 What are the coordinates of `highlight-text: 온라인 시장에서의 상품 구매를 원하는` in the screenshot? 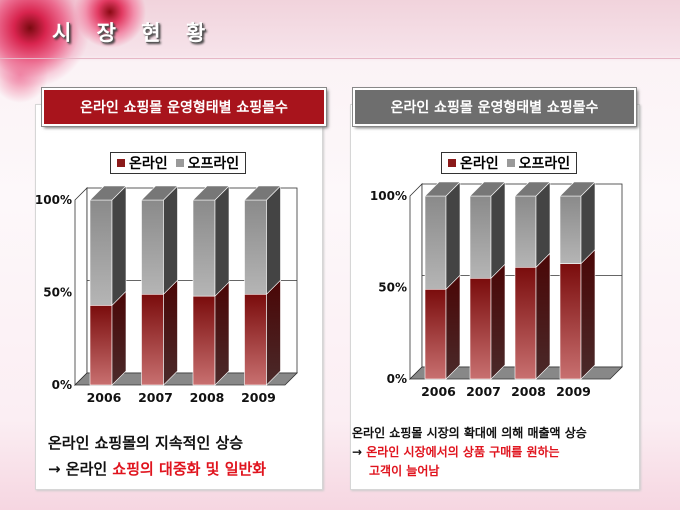 It's located at (463, 452).